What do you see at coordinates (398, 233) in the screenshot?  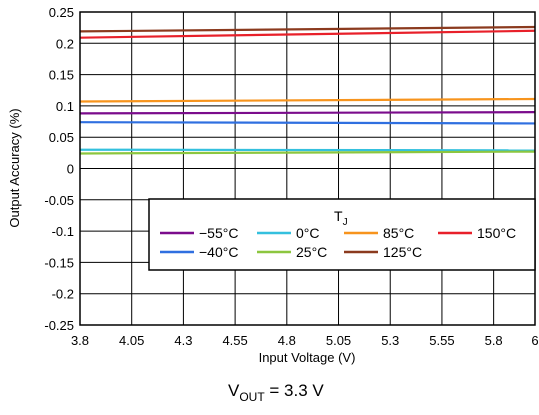 I see `legend-label: 85°C` at bounding box center [398, 233].